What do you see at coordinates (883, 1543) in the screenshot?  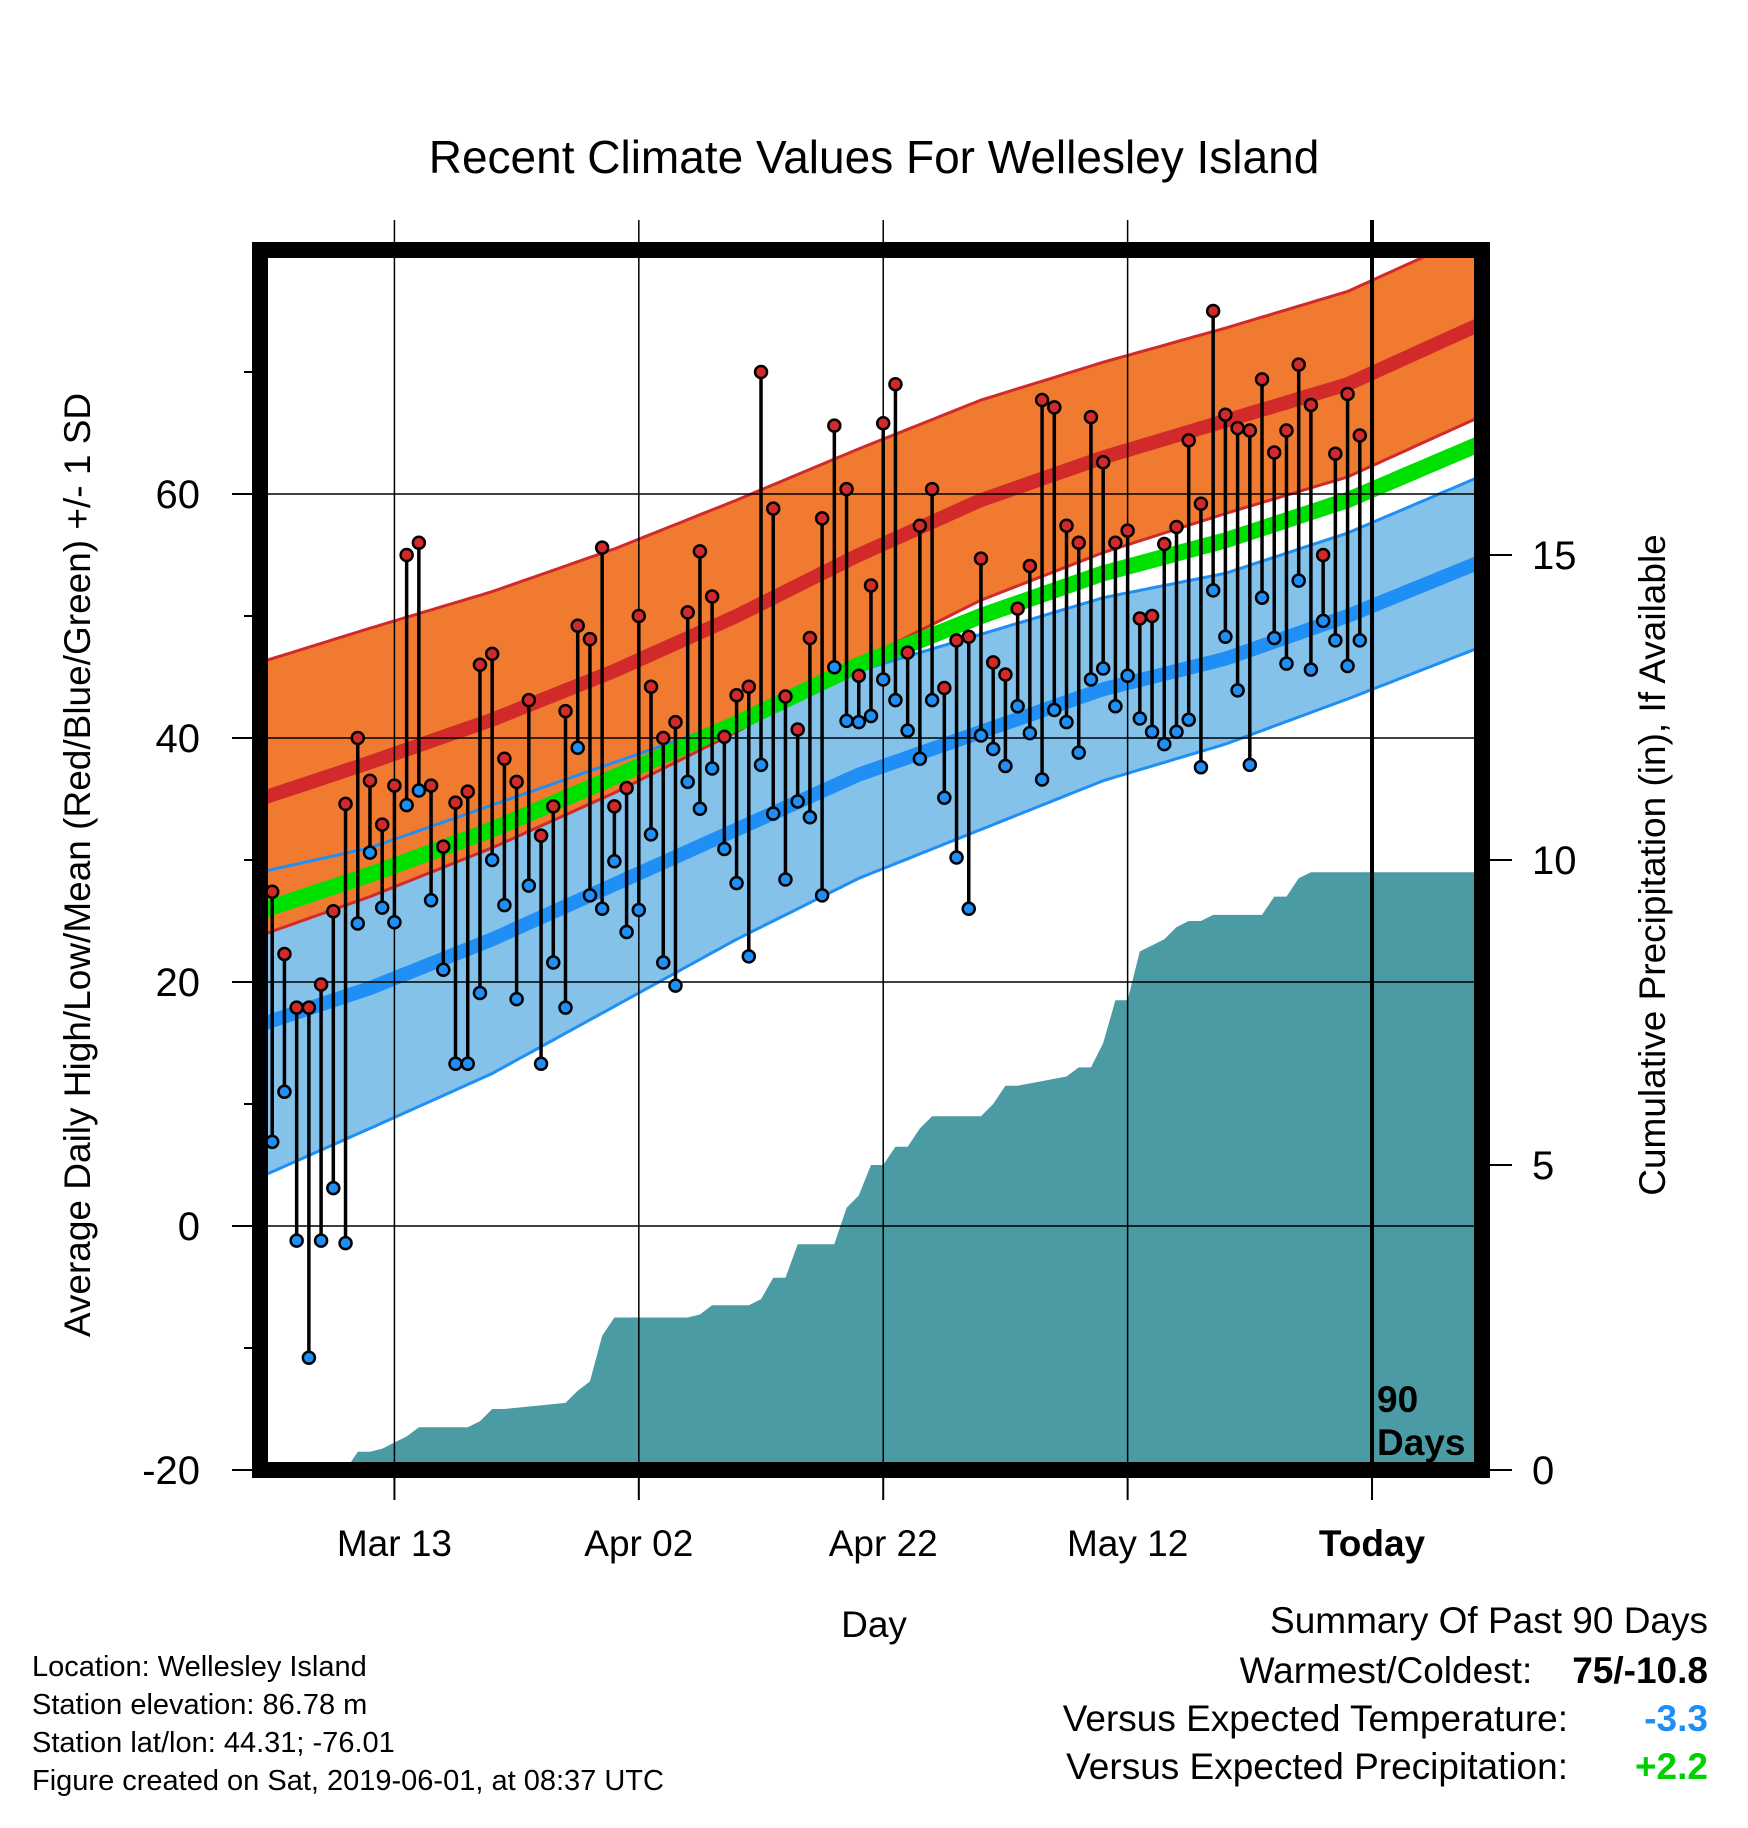 I see `x-tick-label: Apr 22` at bounding box center [883, 1543].